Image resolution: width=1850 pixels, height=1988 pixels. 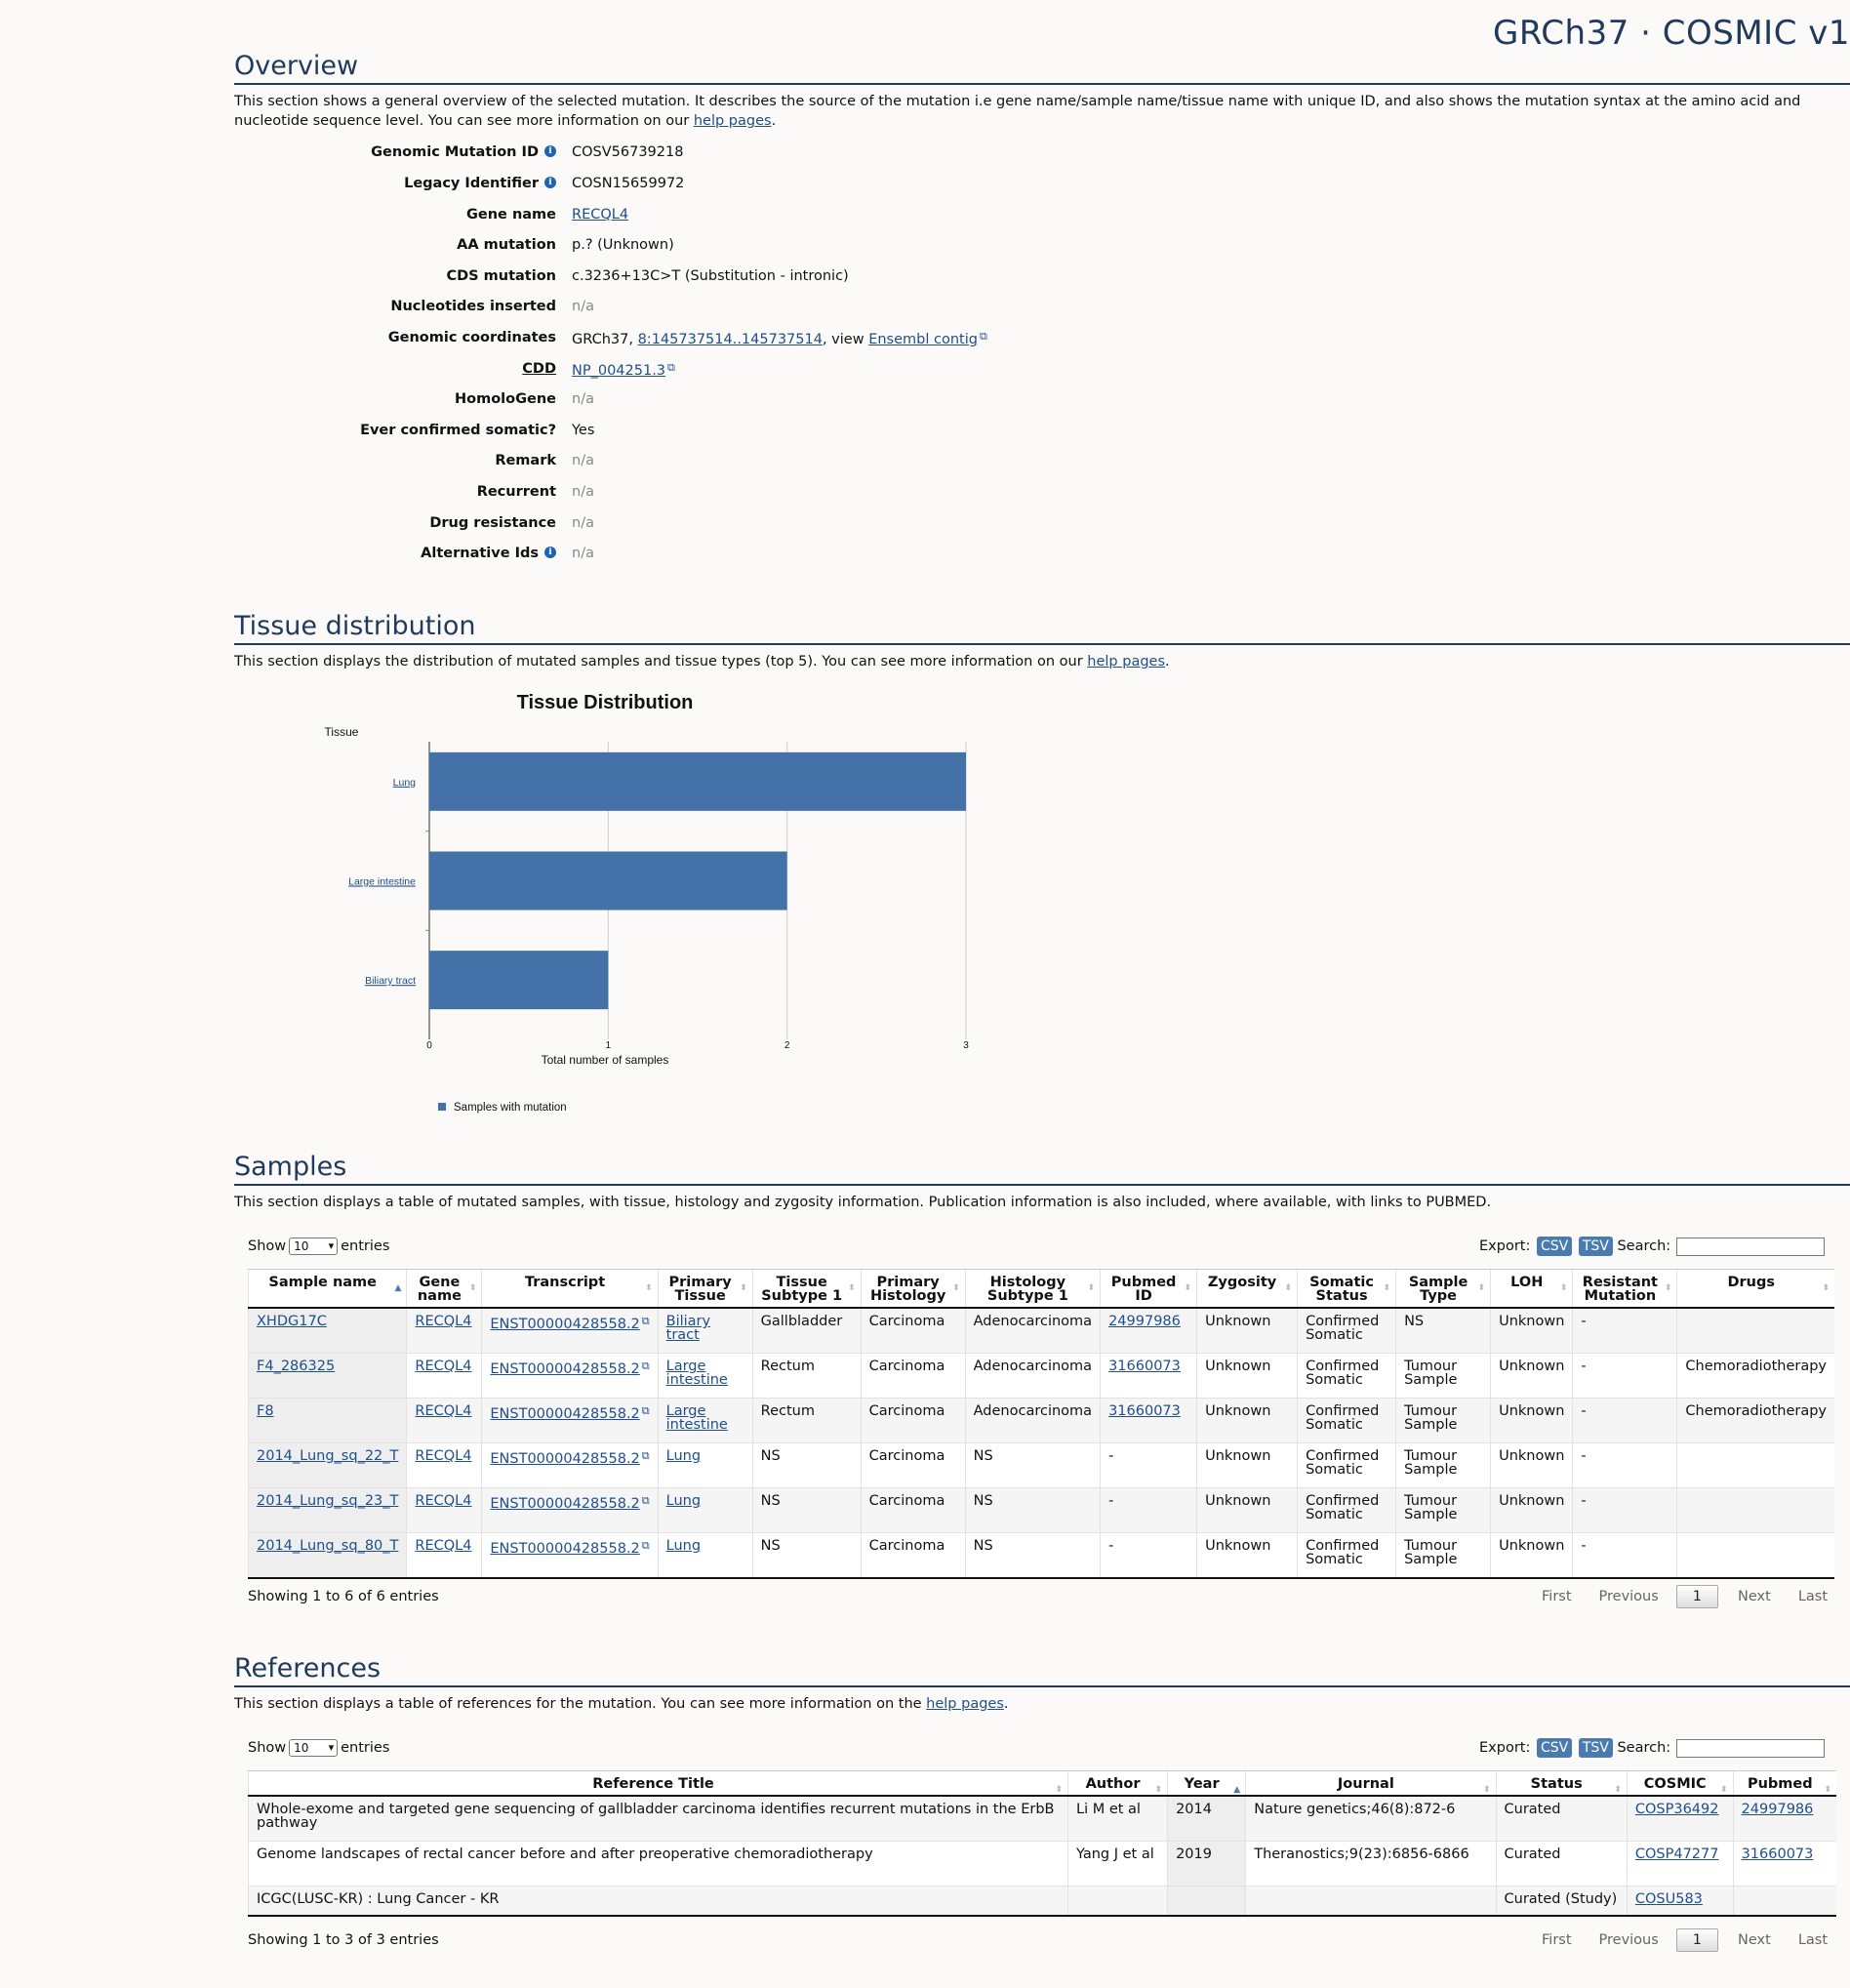 I want to click on column-header-journal: Journal ⬍, so click(x=1371, y=1783).